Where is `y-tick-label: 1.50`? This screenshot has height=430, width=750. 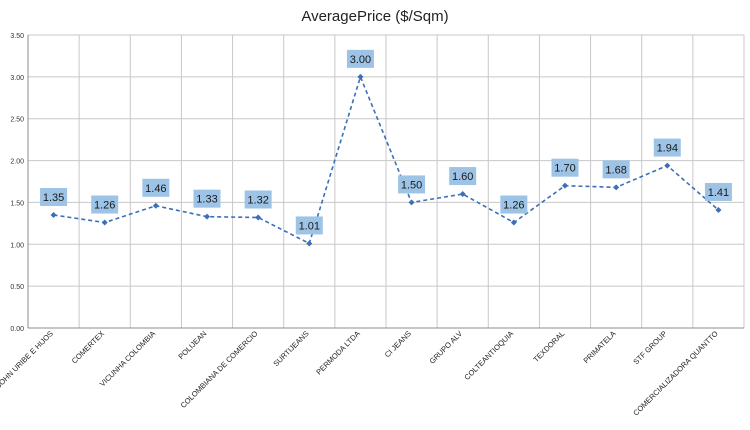 y-tick-label: 1.50 is located at coordinates (17, 203).